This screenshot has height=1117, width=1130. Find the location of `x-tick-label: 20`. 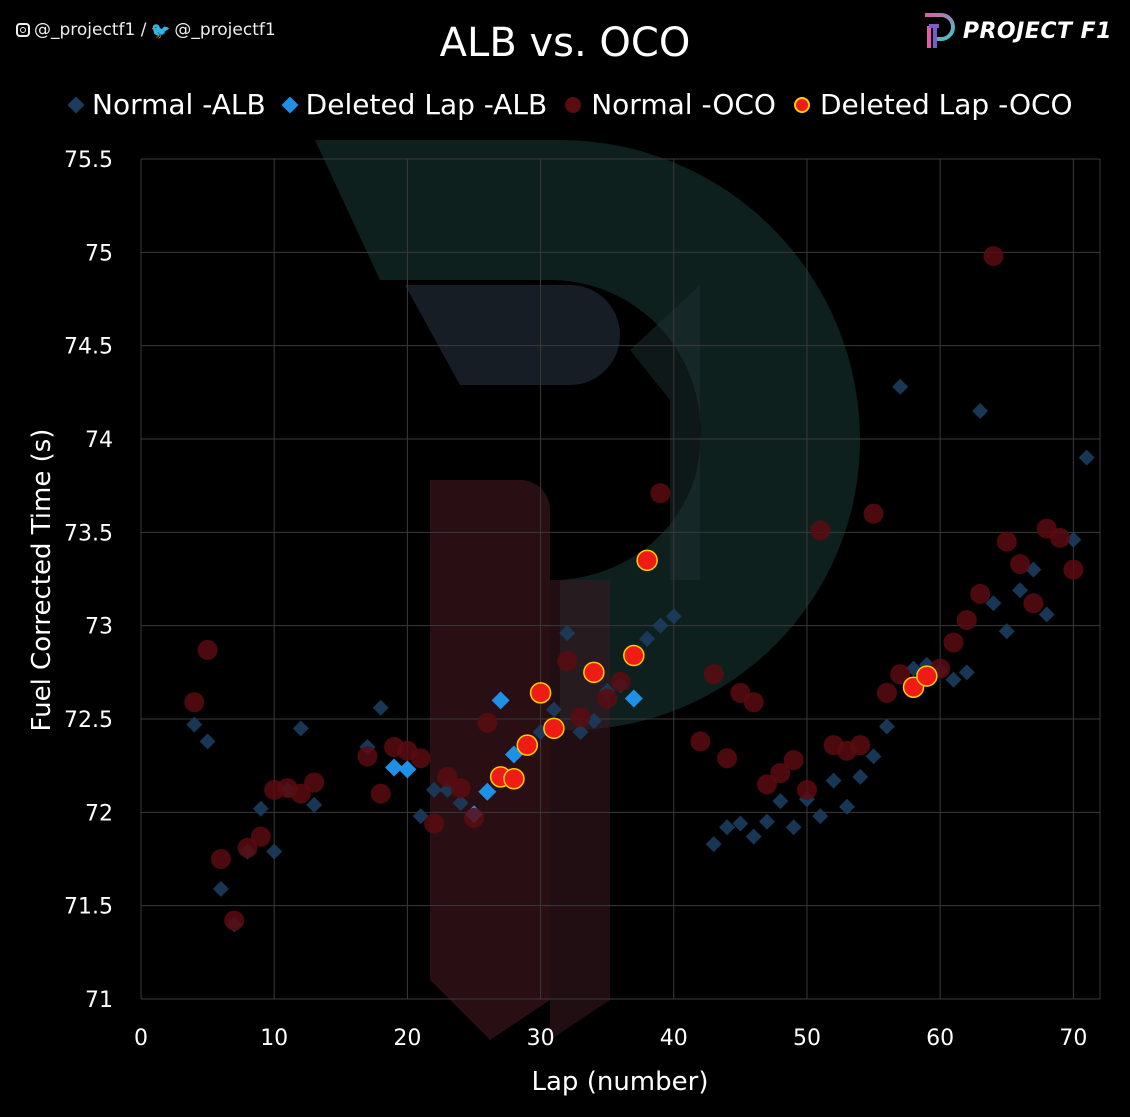

x-tick-label: 20 is located at coordinates (407, 1038).